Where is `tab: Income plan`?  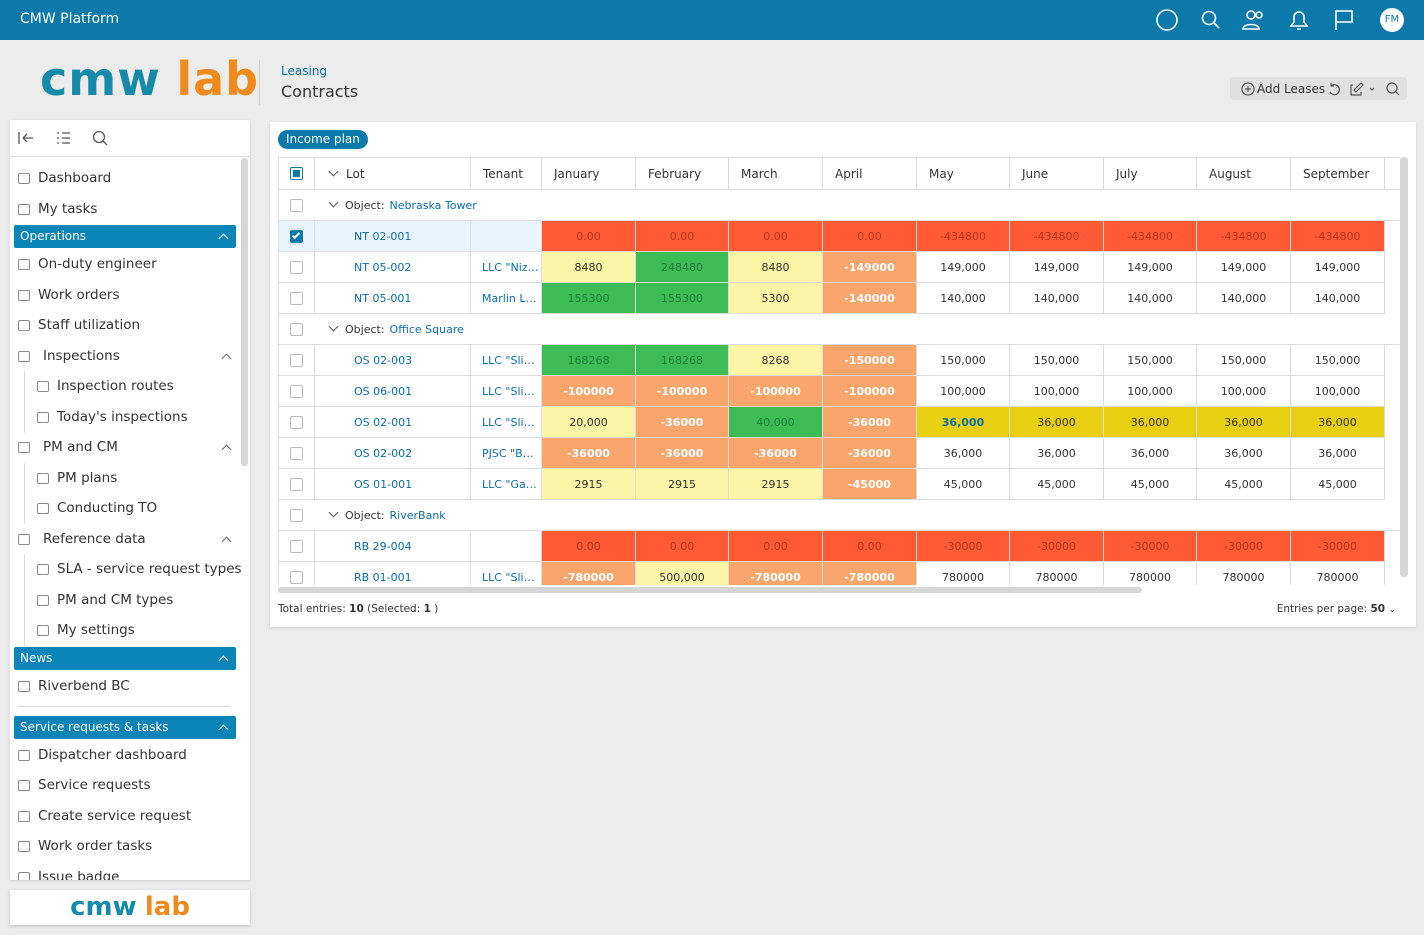
tab: Income plan is located at coordinates (323, 139).